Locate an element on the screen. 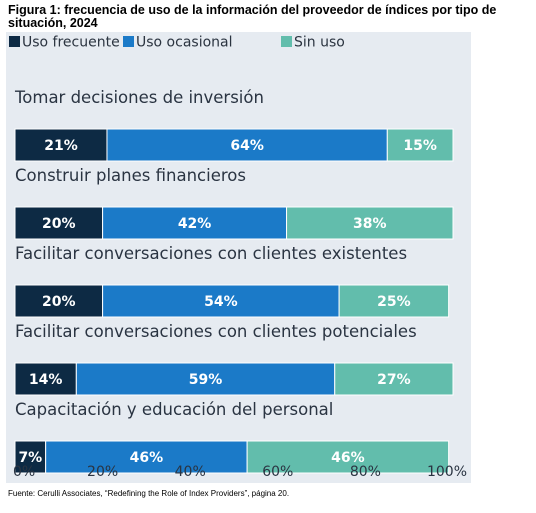 The image size is (536, 513). bar-value-label: 38% is located at coordinates (370, 224).